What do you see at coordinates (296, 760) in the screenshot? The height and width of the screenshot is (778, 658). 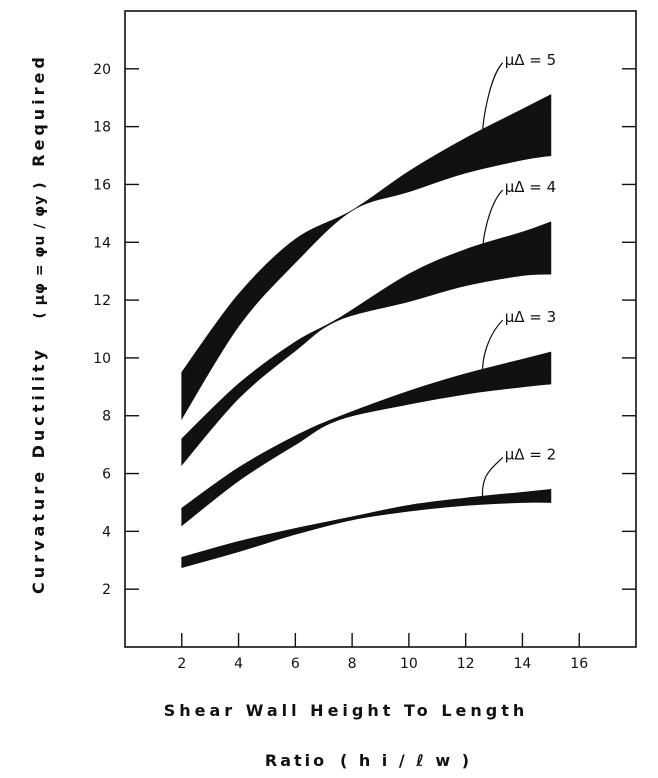 I see `x-axis-label-ratio: Ratio` at bounding box center [296, 760].